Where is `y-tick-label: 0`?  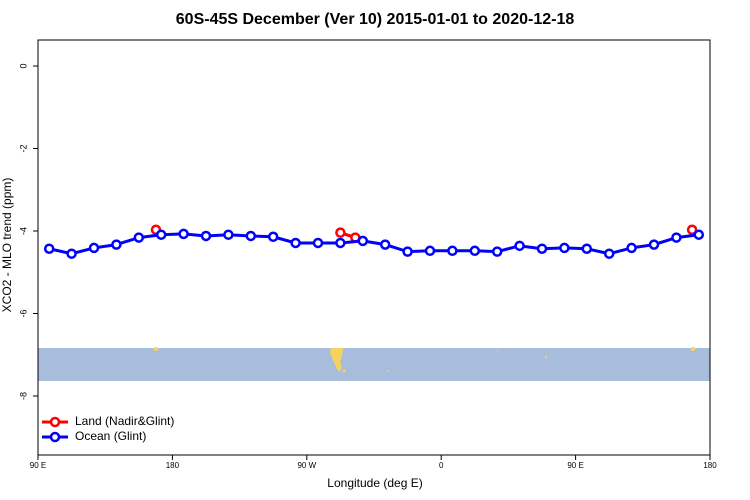
y-tick-label: 0 is located at coordinates (23, 65).